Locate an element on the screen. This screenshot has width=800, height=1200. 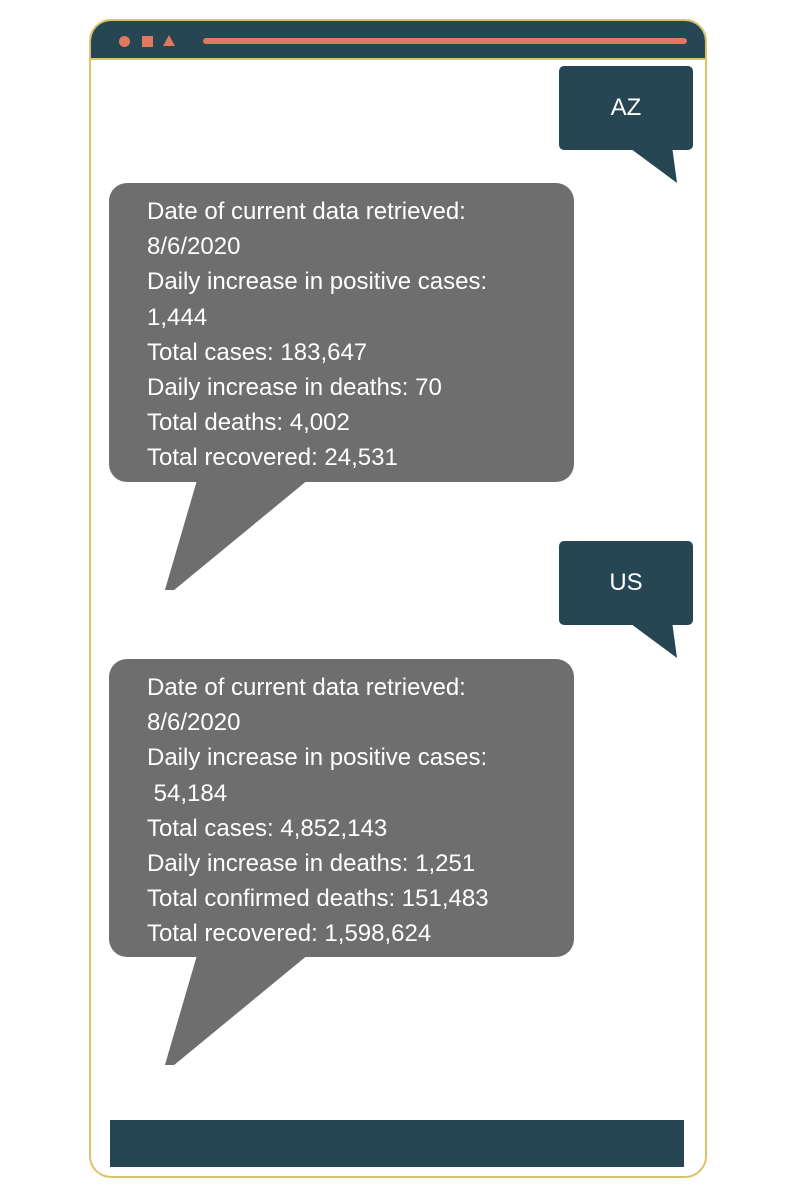
window-top-bar is located at coordinates (398, 40).